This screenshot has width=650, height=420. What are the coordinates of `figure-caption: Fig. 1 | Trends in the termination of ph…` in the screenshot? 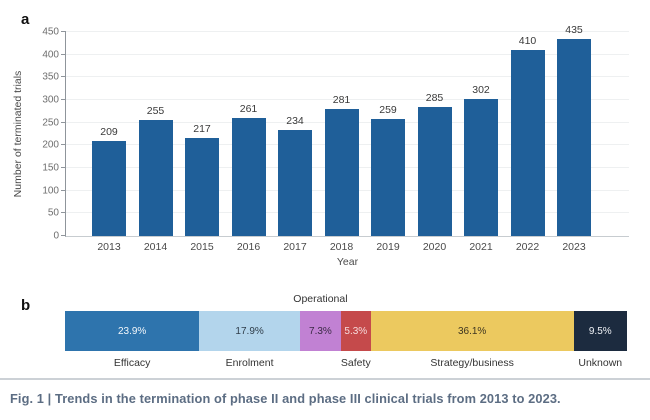 It's located at (285, 398).